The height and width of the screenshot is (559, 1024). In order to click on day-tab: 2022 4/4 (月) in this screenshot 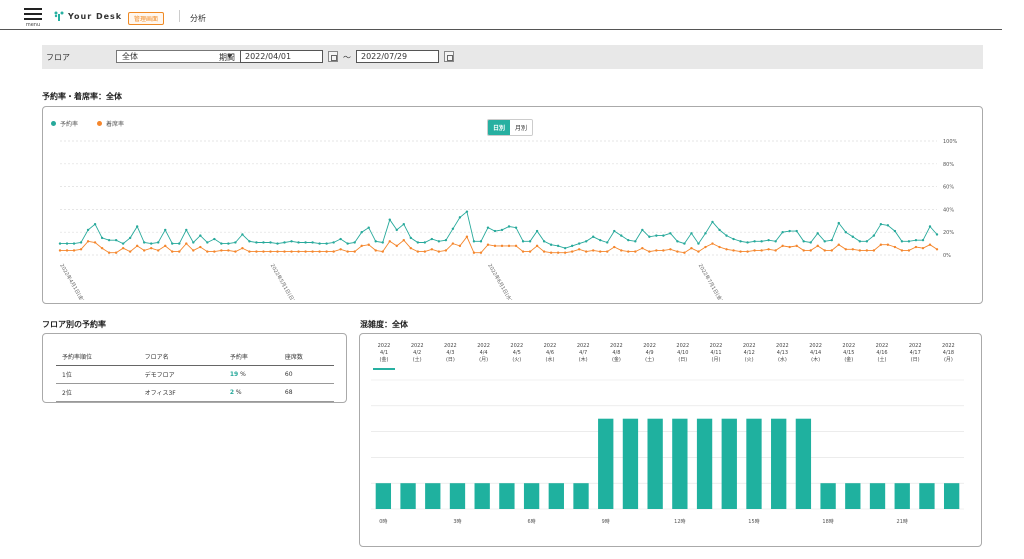, I will do `click(483, 353)`.